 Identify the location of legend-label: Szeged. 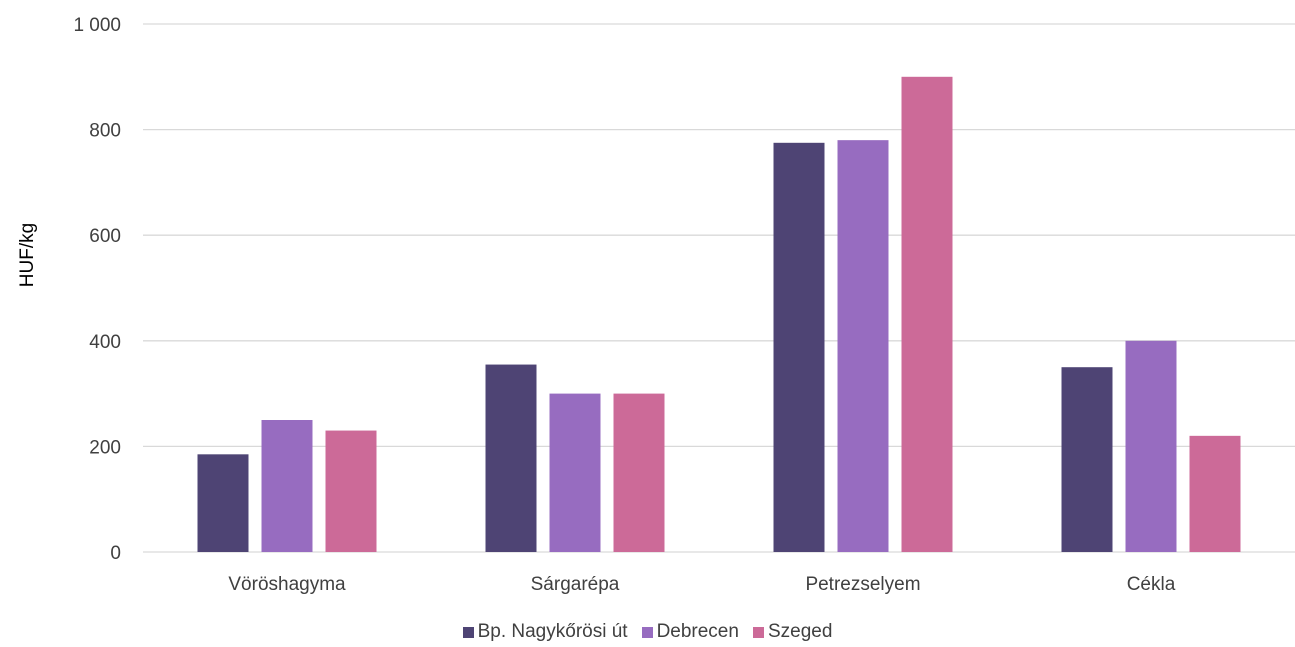
(800, 631).